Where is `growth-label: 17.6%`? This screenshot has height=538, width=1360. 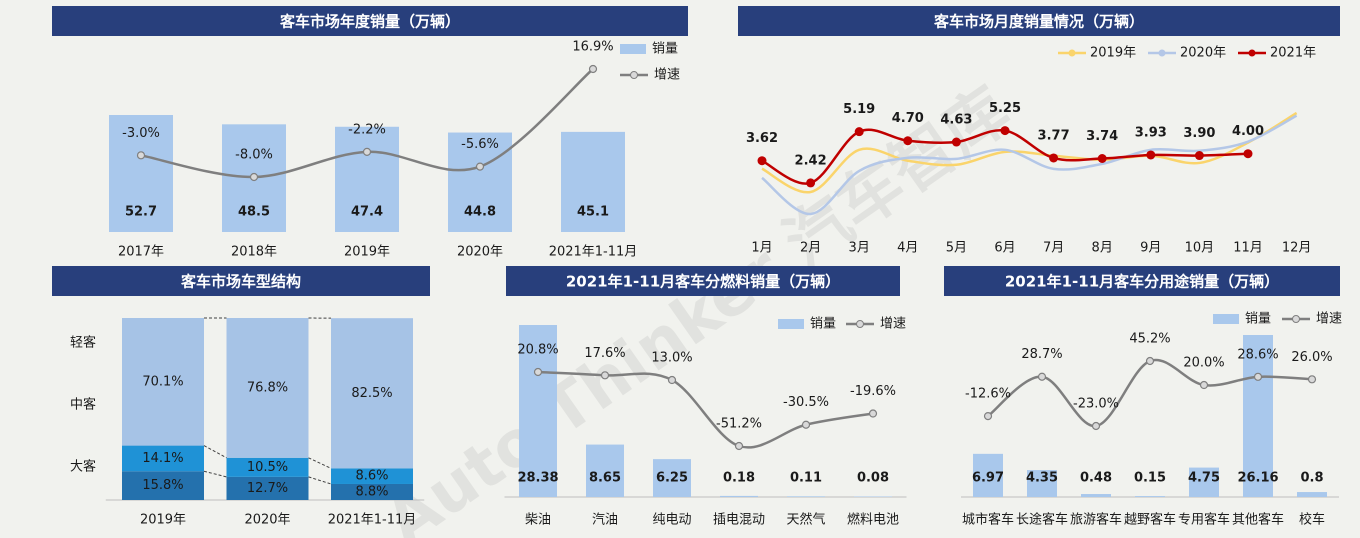 growth-label: 17.6% is located at coordinates (604, 353).